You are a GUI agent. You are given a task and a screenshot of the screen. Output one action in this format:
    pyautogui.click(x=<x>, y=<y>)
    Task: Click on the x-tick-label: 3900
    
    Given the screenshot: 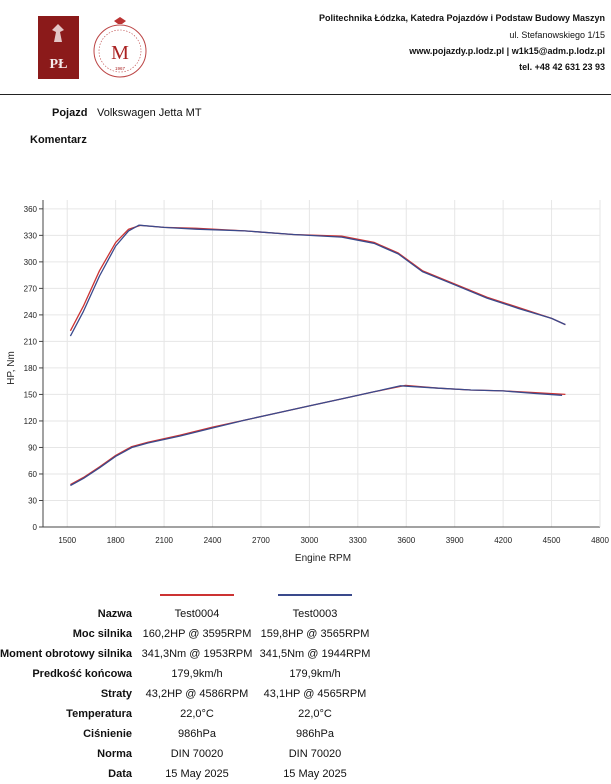 What is the action you would take?
    pyautogui.click(x=455, y=540)
    